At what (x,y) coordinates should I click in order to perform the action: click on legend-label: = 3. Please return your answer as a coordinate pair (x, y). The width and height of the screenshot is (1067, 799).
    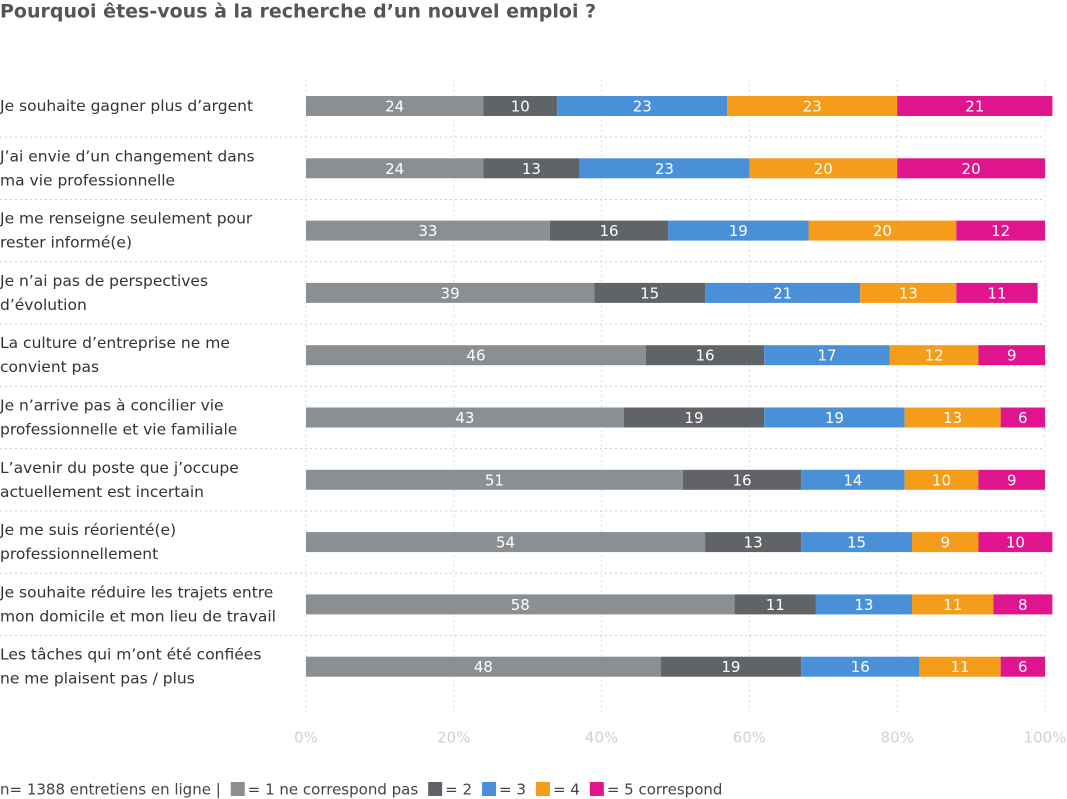
    Looking at the image, I should click on (512, 790).